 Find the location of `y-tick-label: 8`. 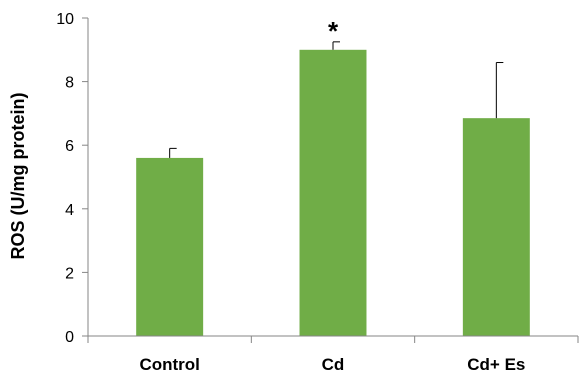

y-tick-label: 8 is located at coordinates (69, 83).